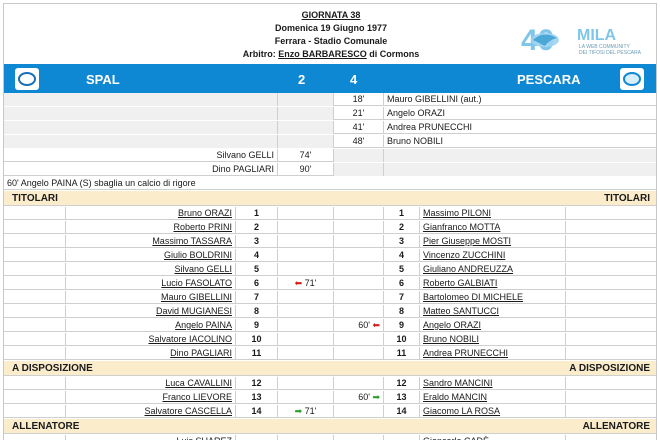  Describe the element at coordinates (52, 368) in the screenshot. I see `section-label-home: A DISPOSIZIONE` at that location.